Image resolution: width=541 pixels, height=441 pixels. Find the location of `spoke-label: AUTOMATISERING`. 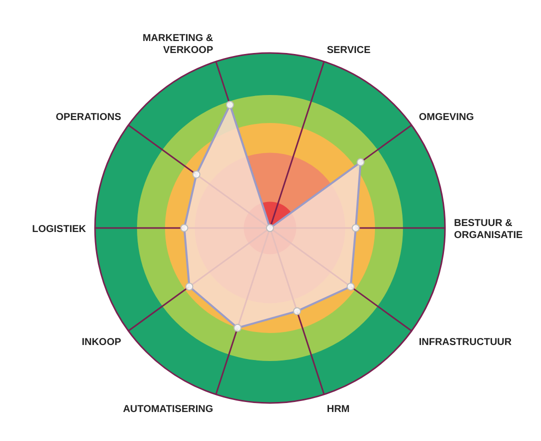

spoke-label: AUTOMATISERING is located at coordinates (168, 409).